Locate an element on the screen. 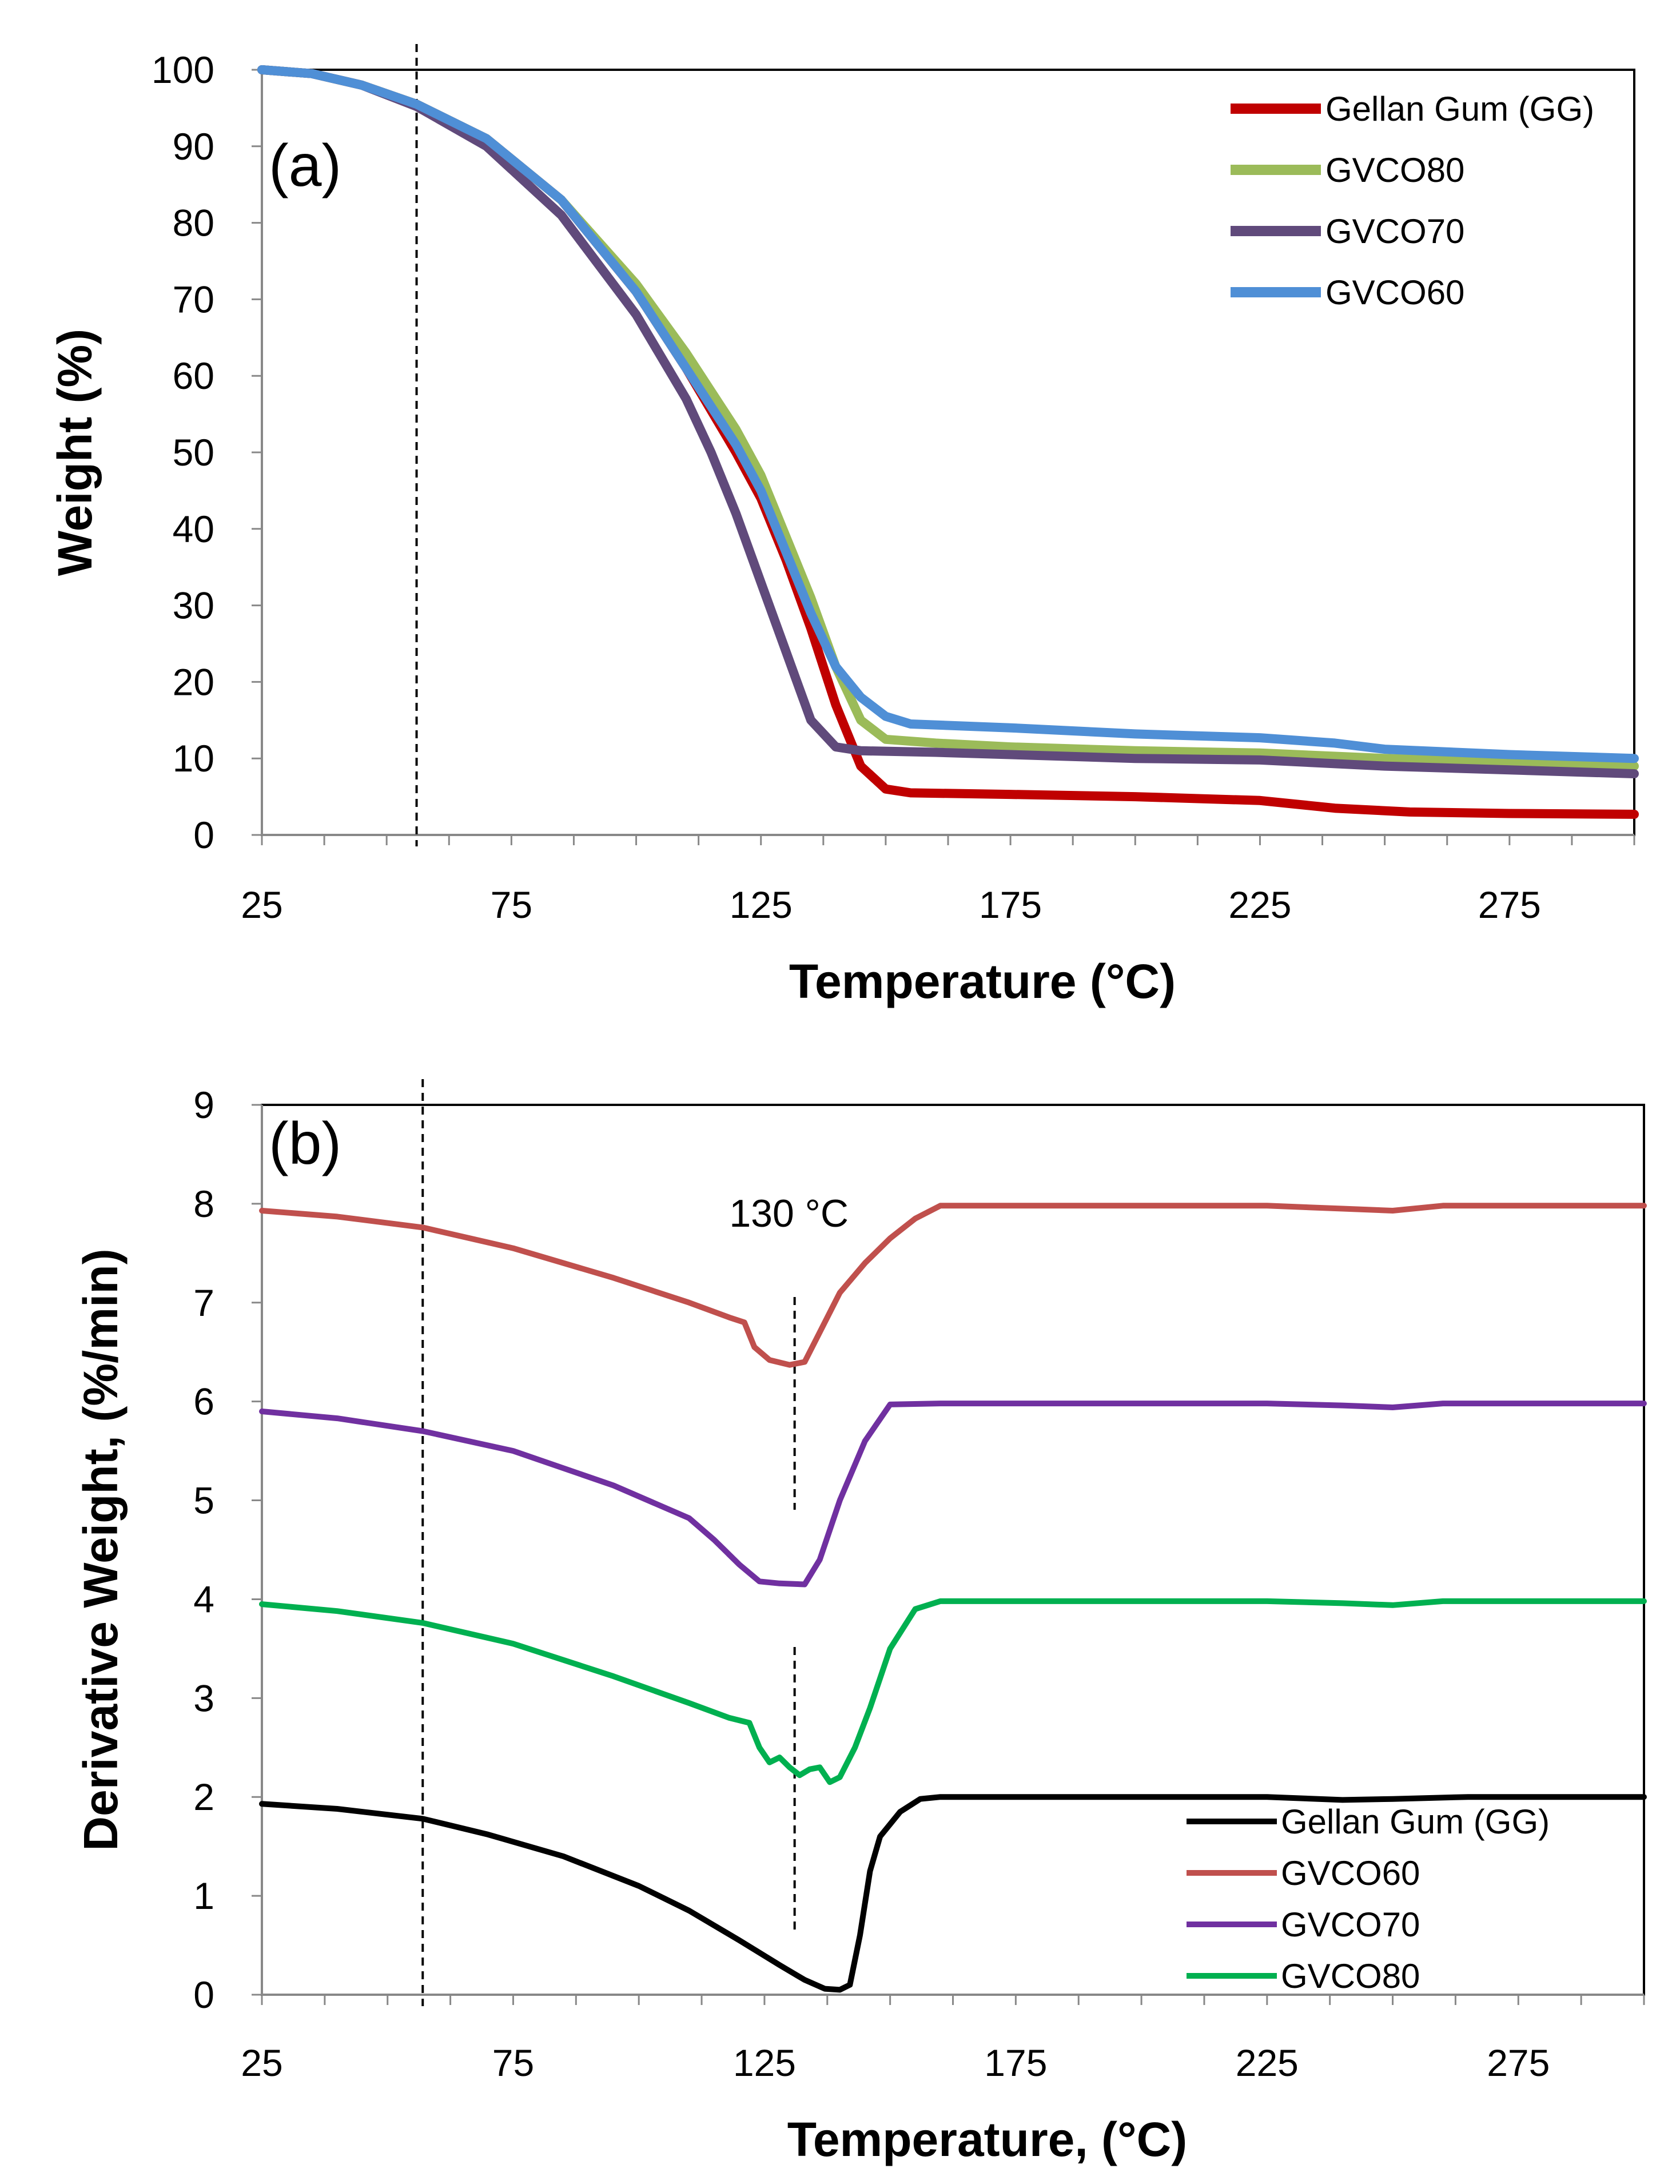 The width and height of the screenshot is (1680, 2184). legend-label-gvco80-b: GVCO80 is located at coordinates (1351, 1976).